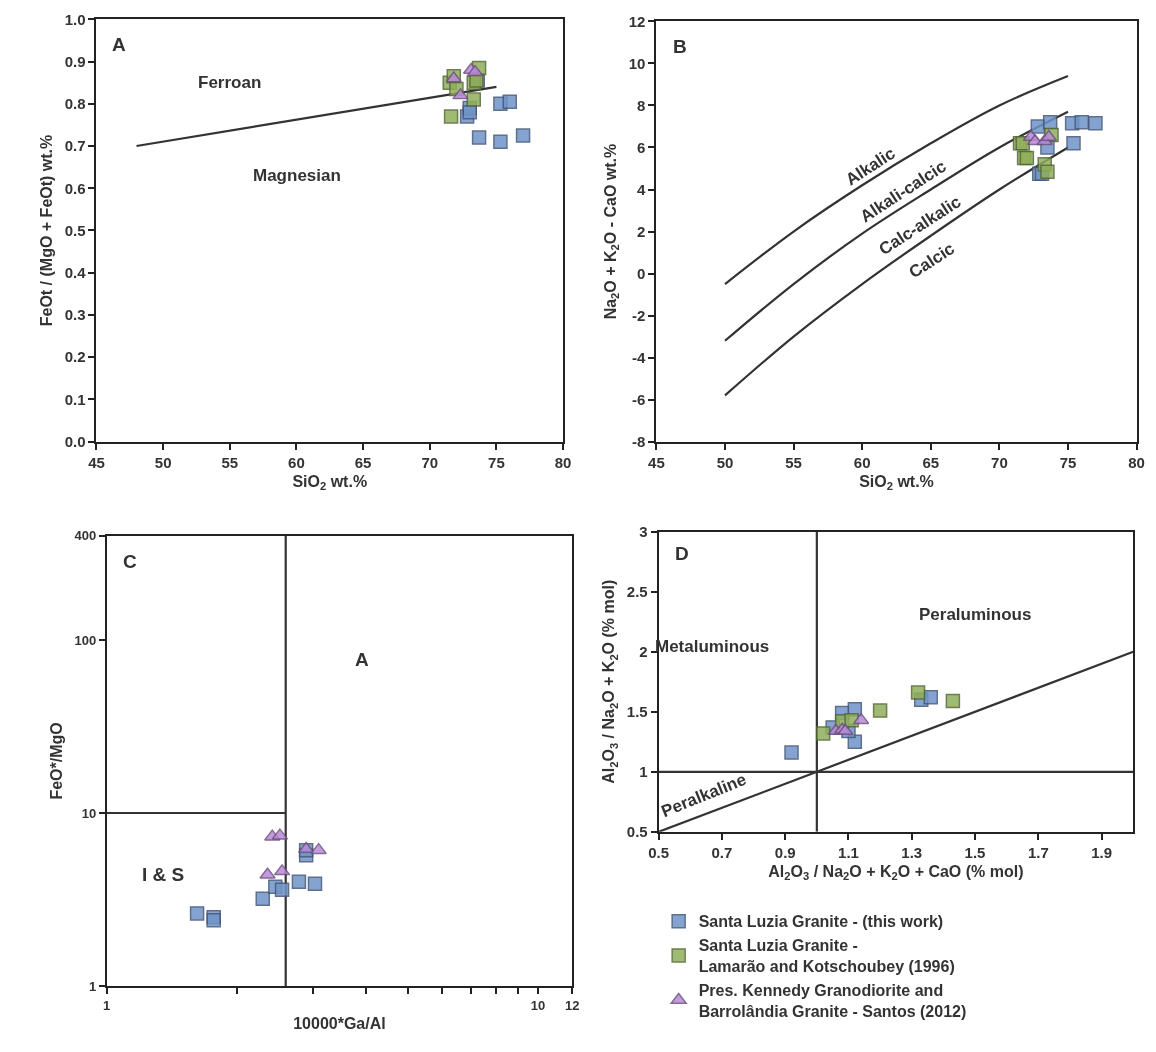 This screenshot has width=1156, height=1052. Describe the element at coordinates (75, 146) in the screenshot. I see `y-tick-label: 0.7` at that location.